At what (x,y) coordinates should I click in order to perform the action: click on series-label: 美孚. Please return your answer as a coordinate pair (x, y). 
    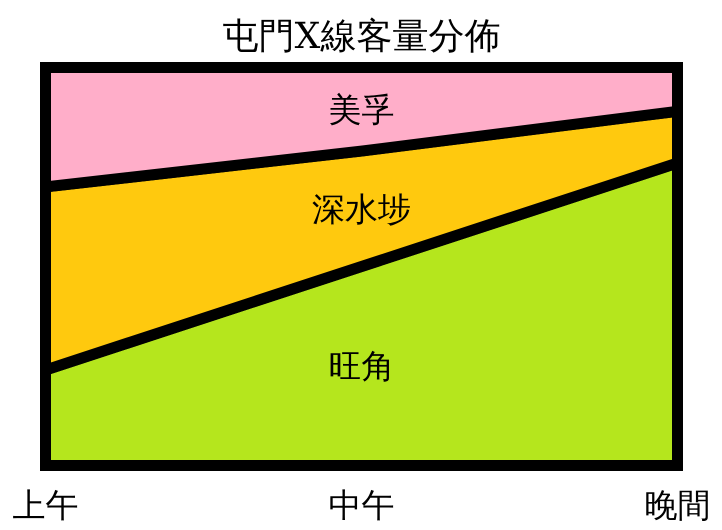
    Looking at the image, I should click on (361, 109).